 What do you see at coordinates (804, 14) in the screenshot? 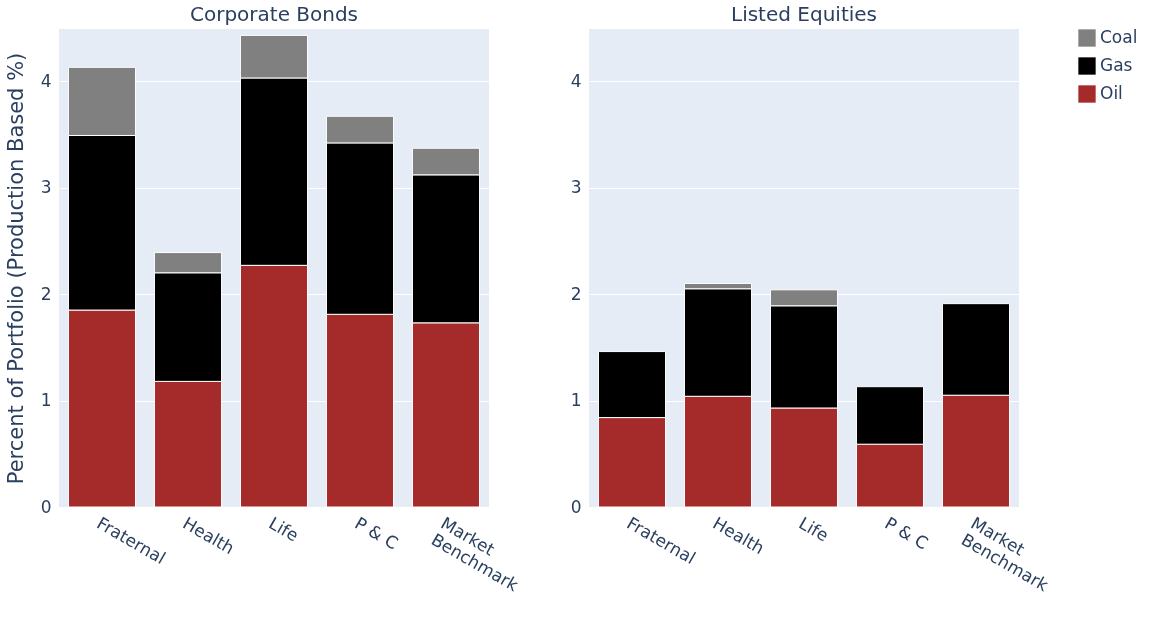
I see `chart-title: Listed Equities` at bounding box center [804, 14].